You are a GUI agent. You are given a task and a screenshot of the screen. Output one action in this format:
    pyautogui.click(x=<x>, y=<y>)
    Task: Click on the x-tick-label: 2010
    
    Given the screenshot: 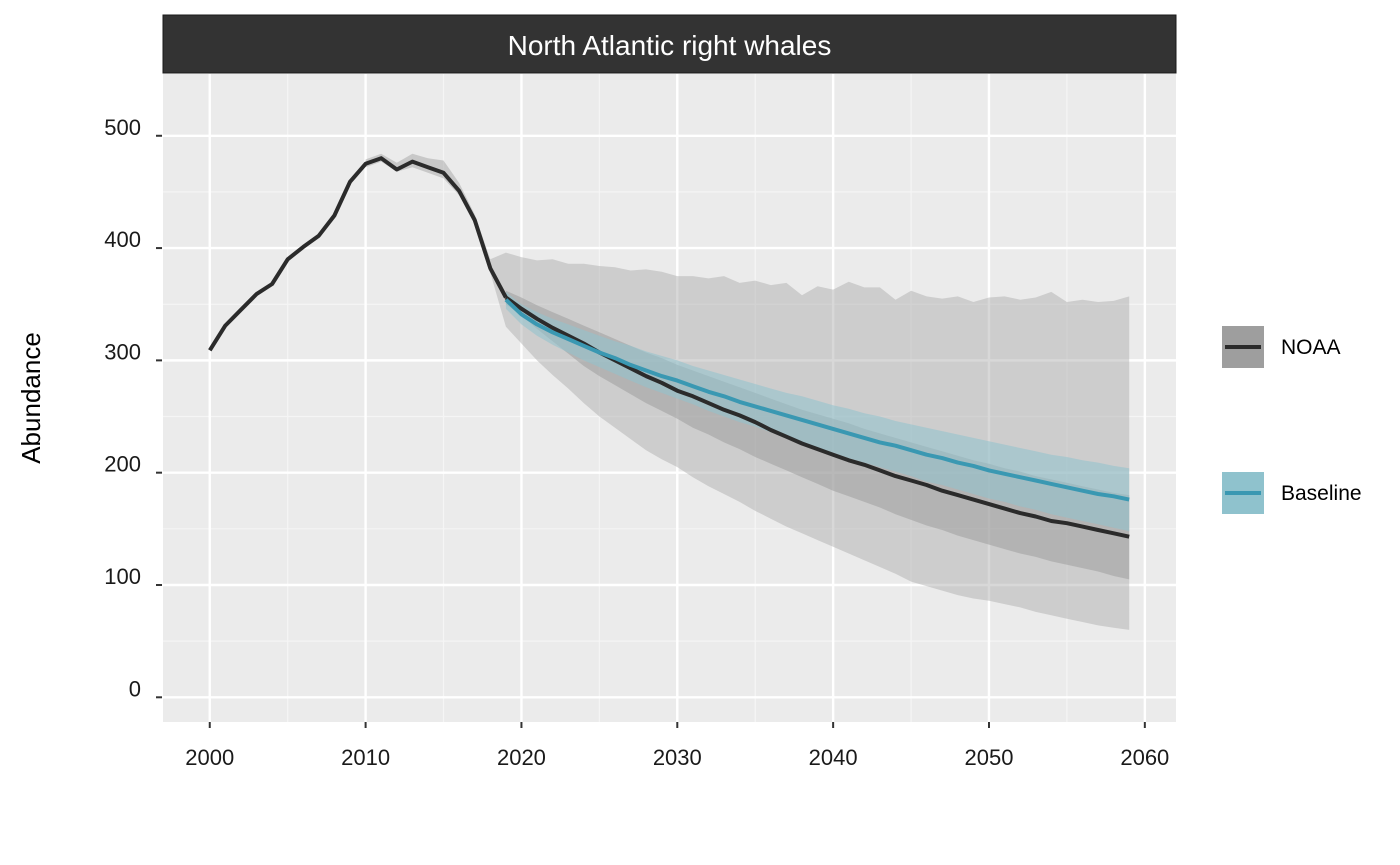 What is the action you would take?
    pyautogui.click(x=365, y=757)
    